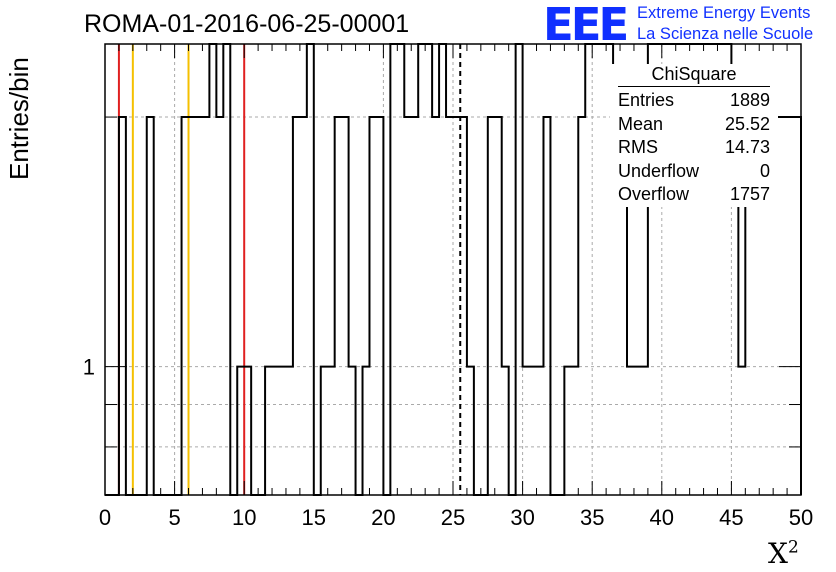 The width and height of the screenshot is (836, 572). What do you see at coordinates (247, 24) in the screenshot?
I see `run-title: ROMA-01-2016-06-25-00001` at bounding box center [247, 24].